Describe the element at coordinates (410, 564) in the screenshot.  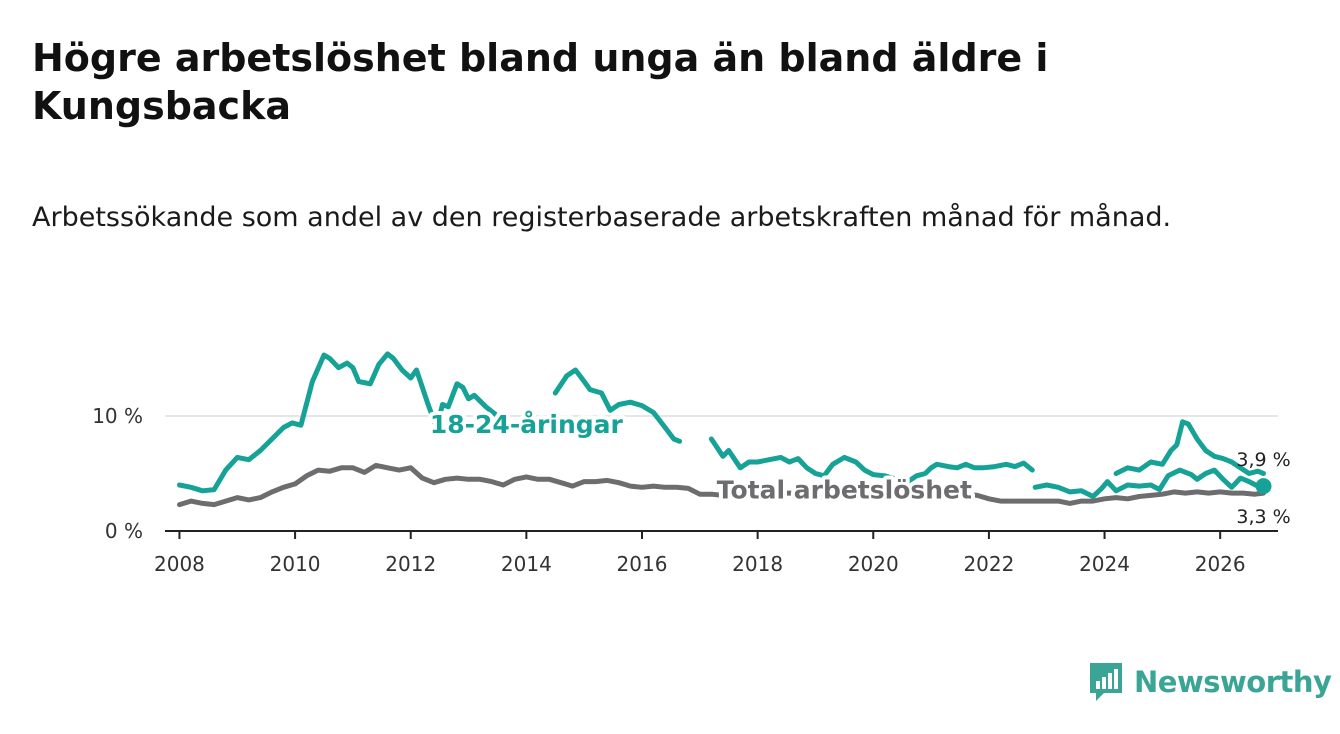
I see `x-tick-label: 2012` at that location.